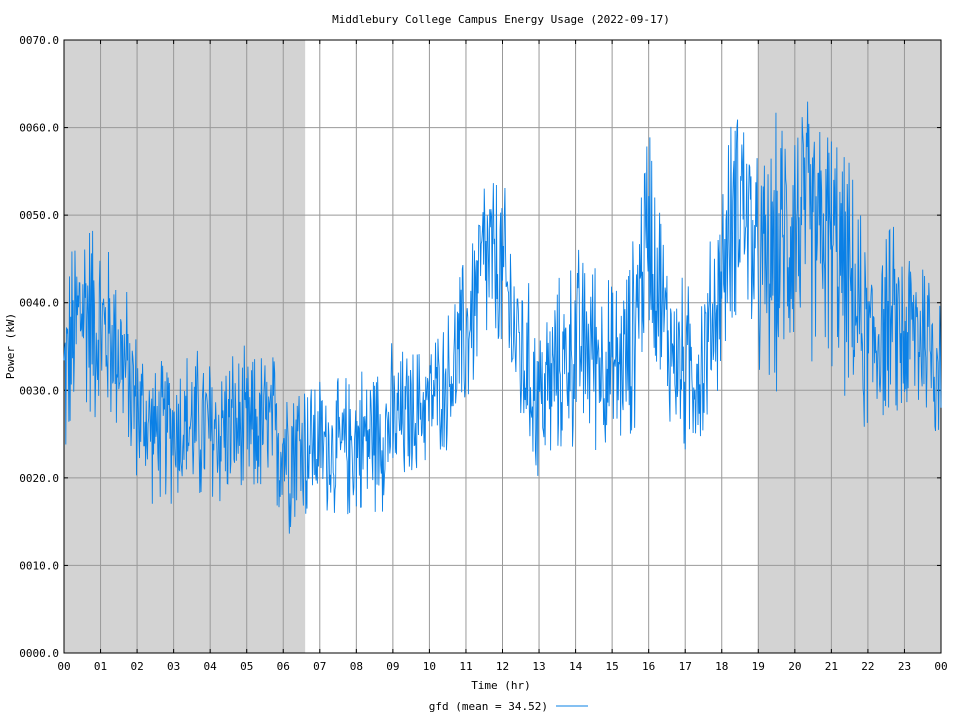 The height and width of the screenshot is (720, 960). Describe the element at coordinates (246, 666) in the screenshot. I see `x-tick-label: 05` at that location.